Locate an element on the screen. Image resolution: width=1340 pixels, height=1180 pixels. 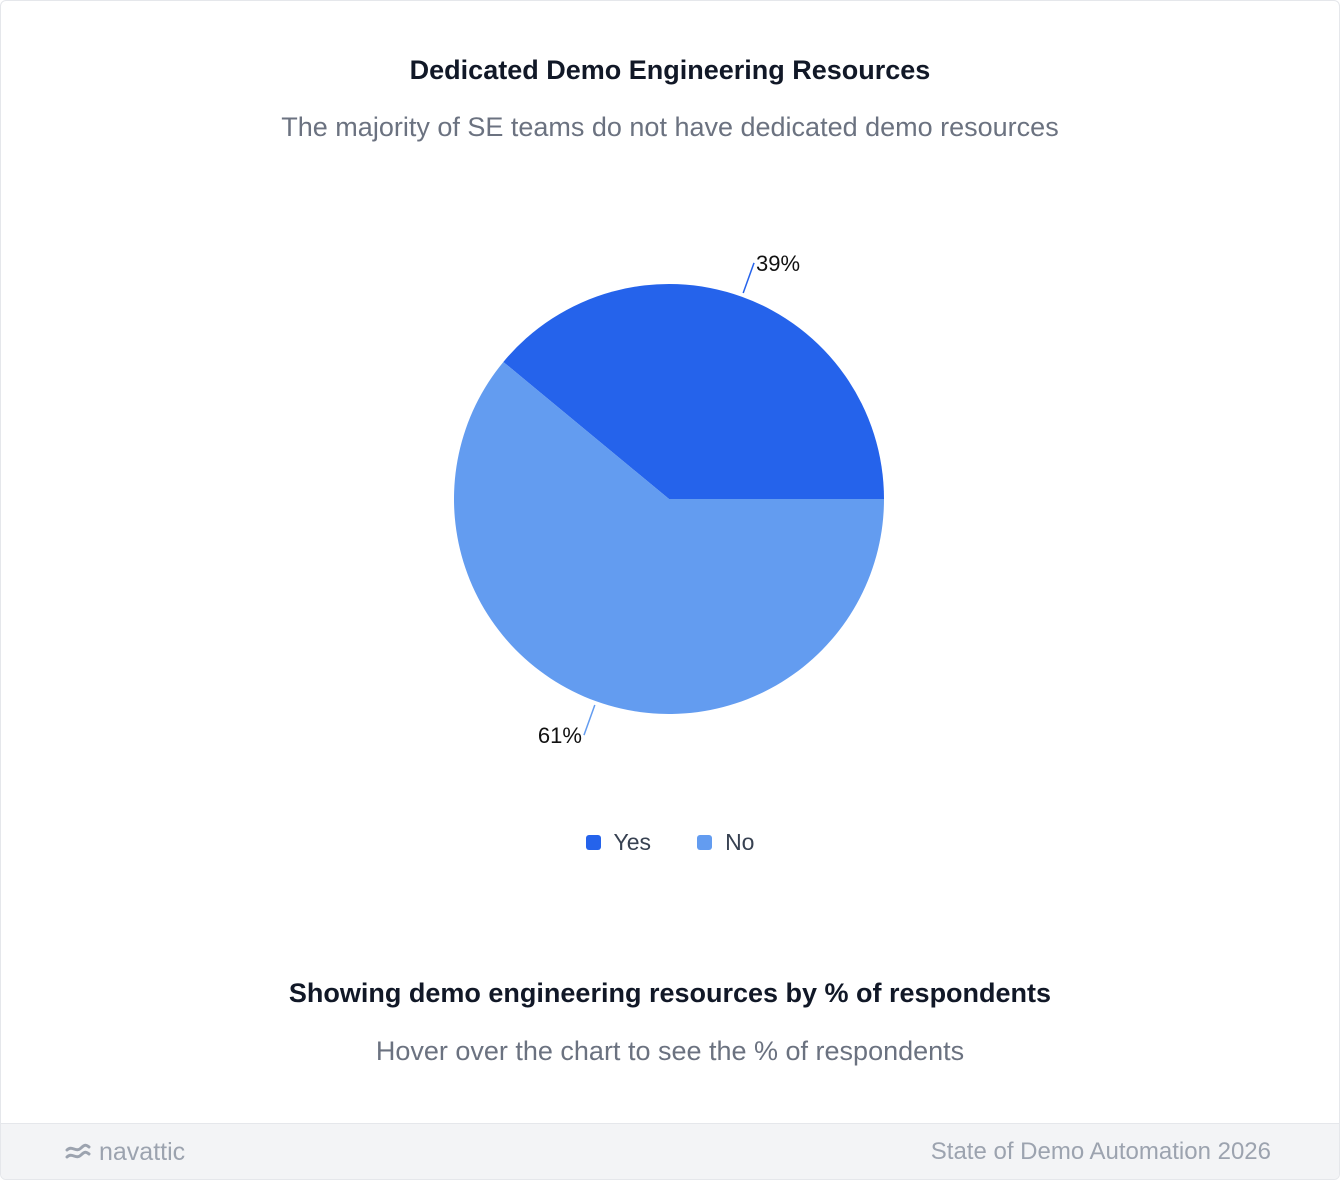
pie-slice-yes is located at coordinates (693, 391).